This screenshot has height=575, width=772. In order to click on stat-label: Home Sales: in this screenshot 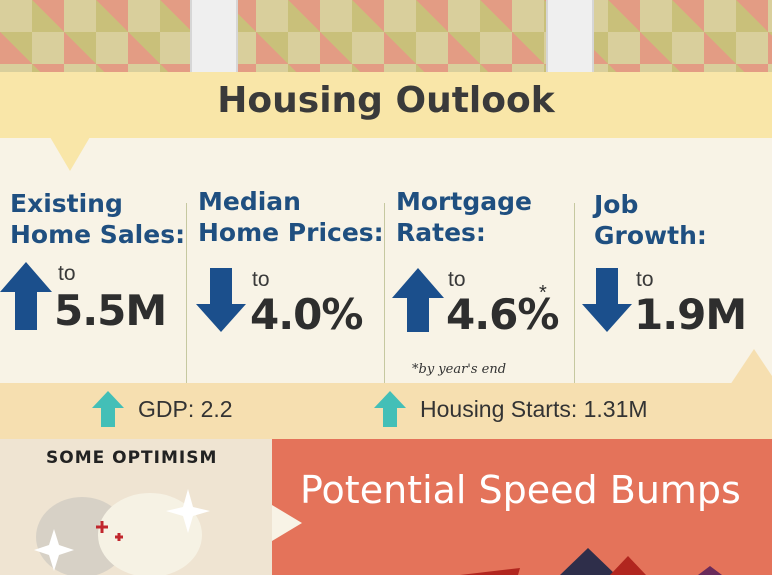, I will do `click(98, 234)`.